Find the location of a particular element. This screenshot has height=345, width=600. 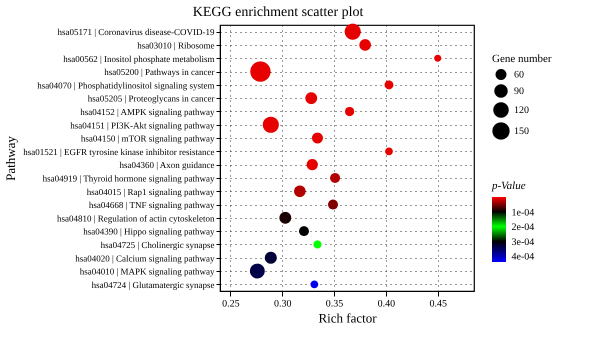

legend-label: 60 is located at coordinates (519, 75).